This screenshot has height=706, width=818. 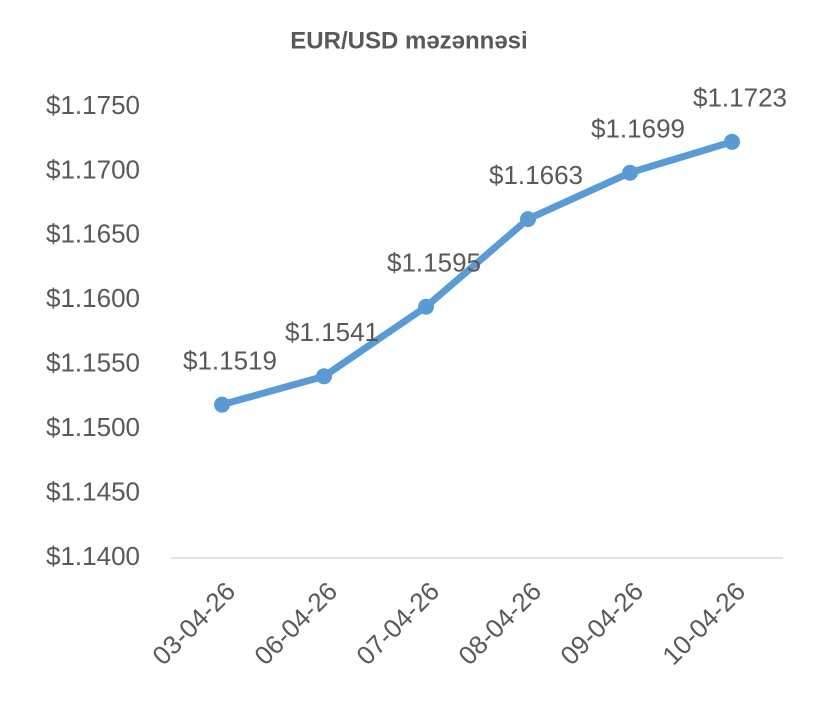 What do you see at coordinates (638, 129) in the screenshot?
I see `data-label: $1.1699` at bounding box center [638, 129].